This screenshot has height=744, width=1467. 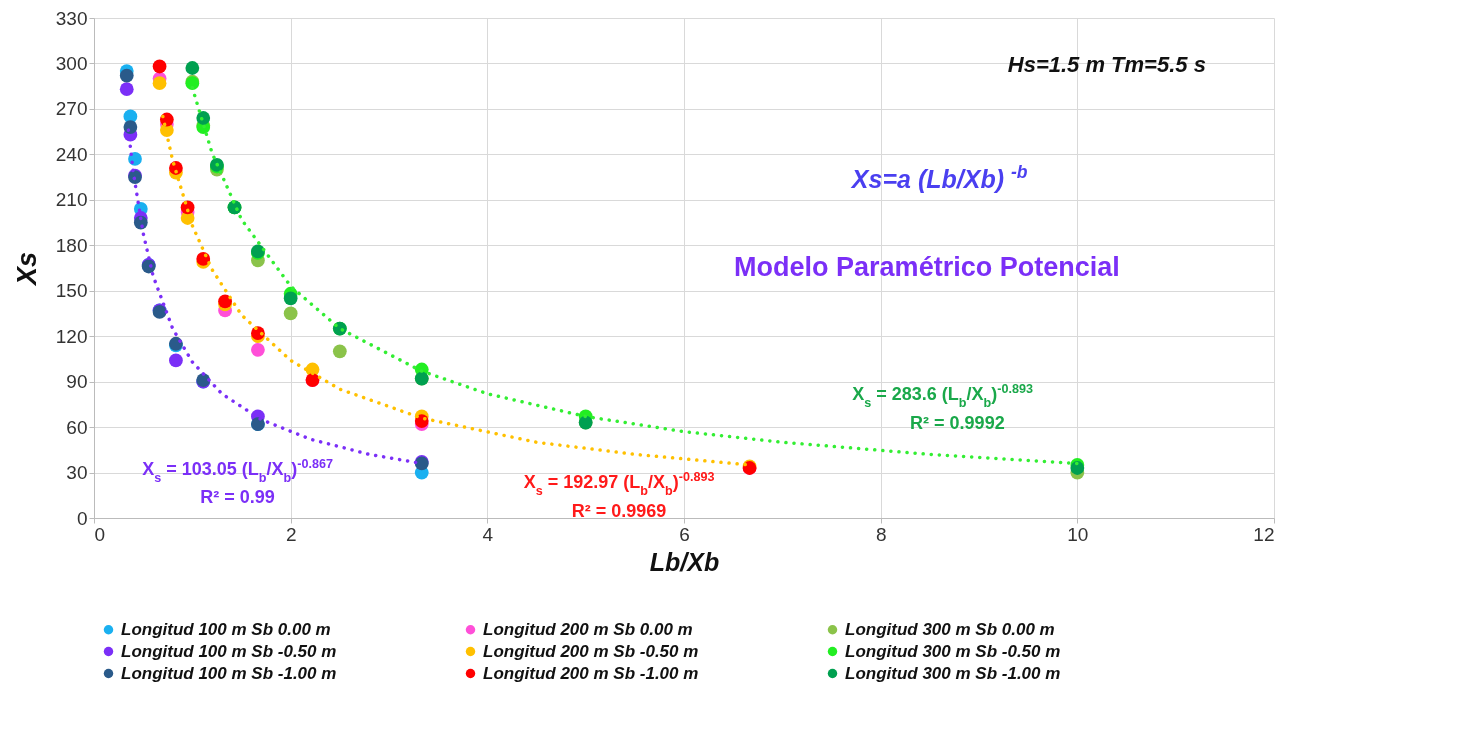 I want to click on annotation: X$_{s}$ = 192.97 (L$_{b}$/X$_{b}$)$^{-0.893}$, so click(x=619, y=484).